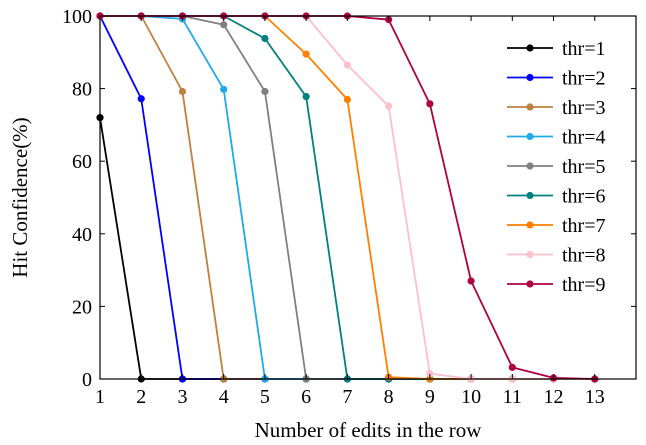 The height and width of the screenshot is (445, 646). Describe the element at coordinates (430, 397) in the screenshot. I see `x-tick-label: 9` at that location.